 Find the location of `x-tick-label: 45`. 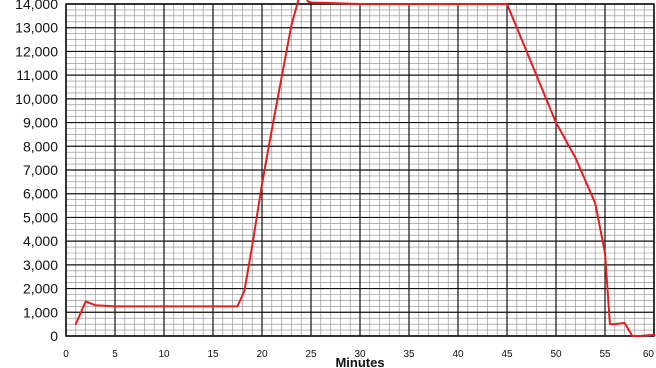

x-tick-label: 45 is located at coordinates (507, 354).